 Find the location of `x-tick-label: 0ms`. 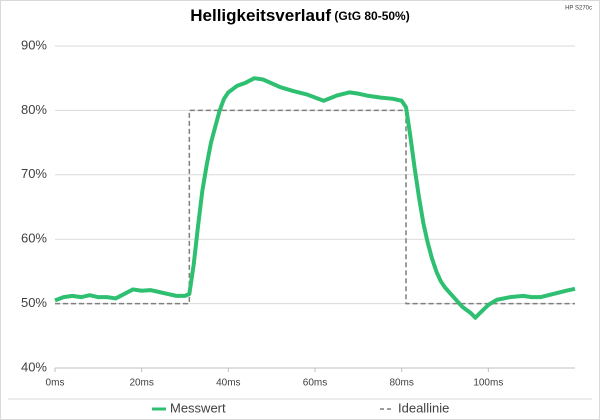

x-tick-label: 0ms is located at coordinates (55, 383).